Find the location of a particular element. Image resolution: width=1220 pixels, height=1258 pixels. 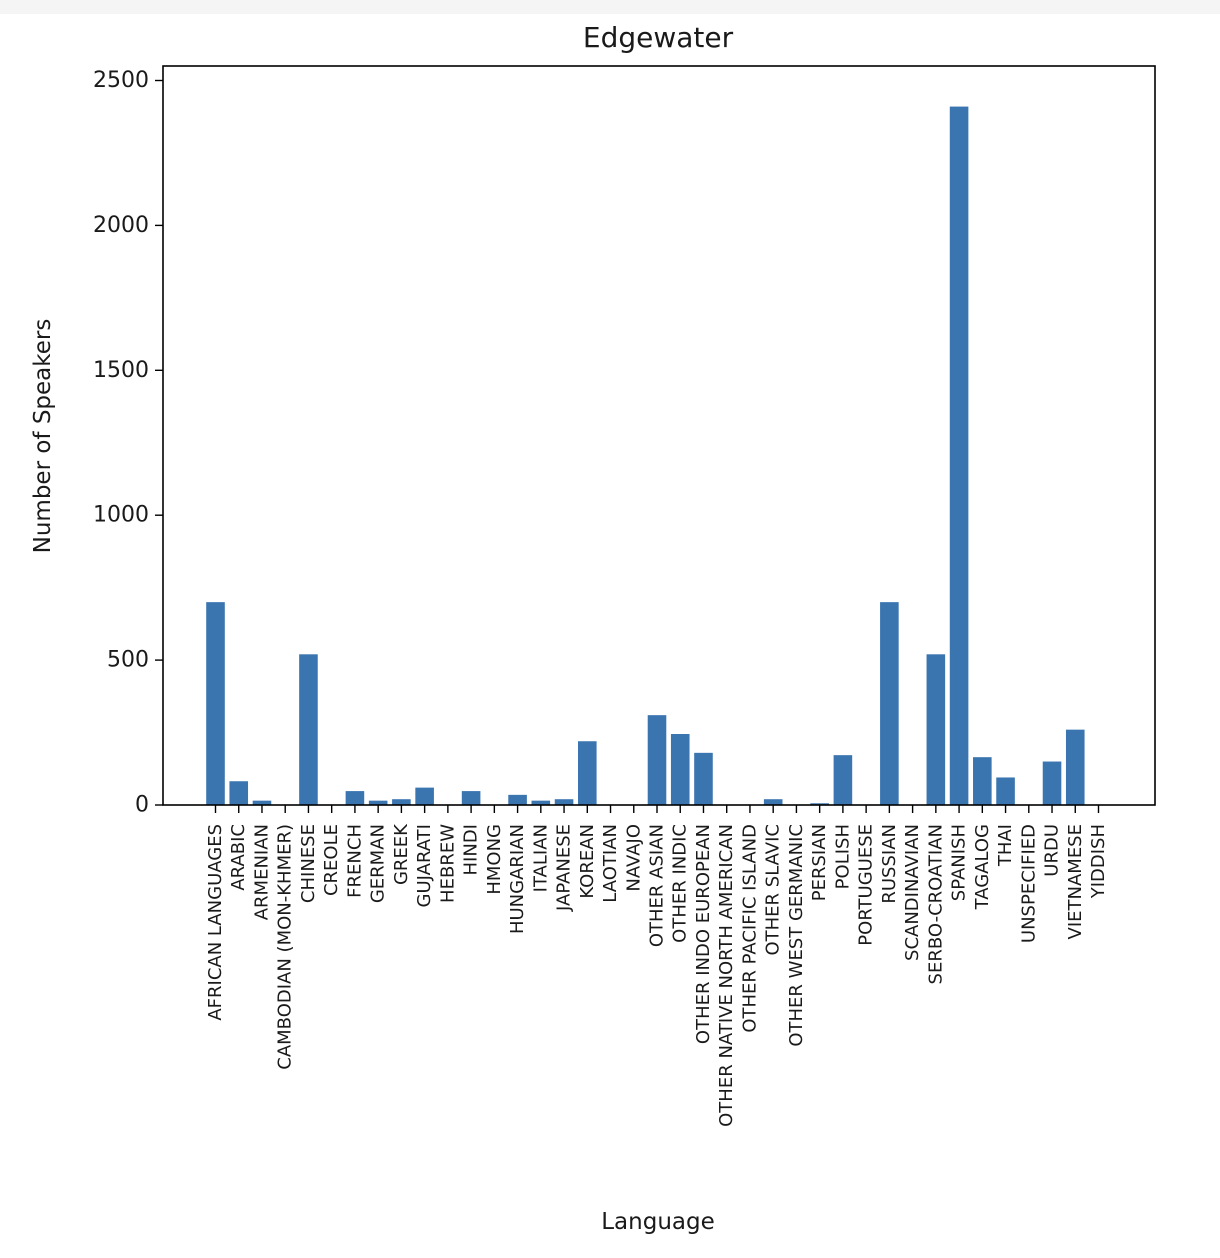

x-tick-label: ARABIC is located at coordinates (238, 857).